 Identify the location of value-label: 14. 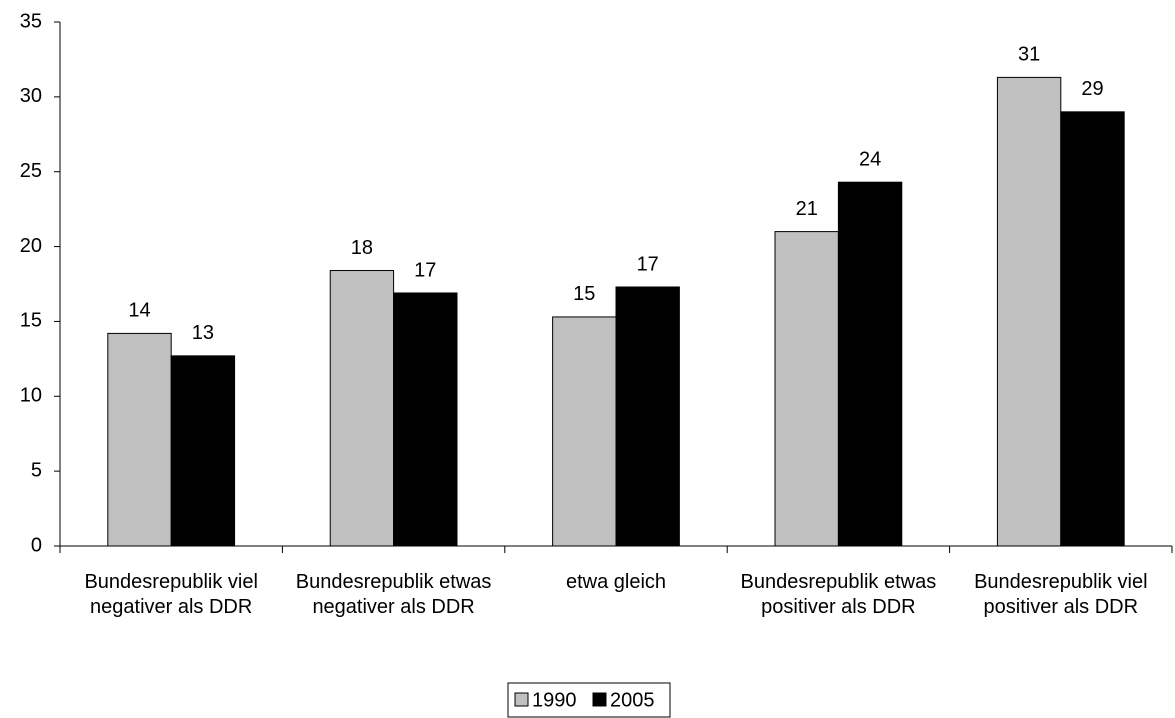
(139, 311).